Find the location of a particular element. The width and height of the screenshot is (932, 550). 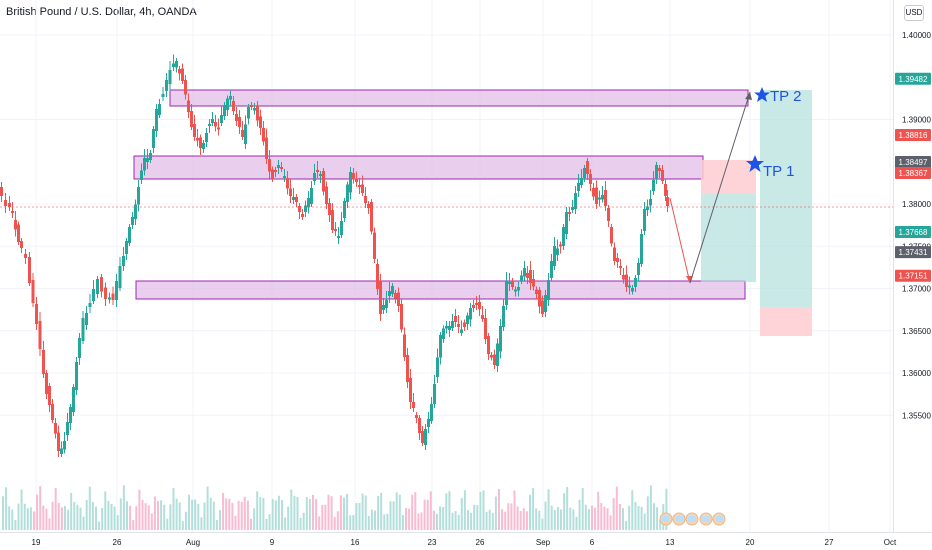

tp2-label: TP 2 is located at coordinates (785, 96).